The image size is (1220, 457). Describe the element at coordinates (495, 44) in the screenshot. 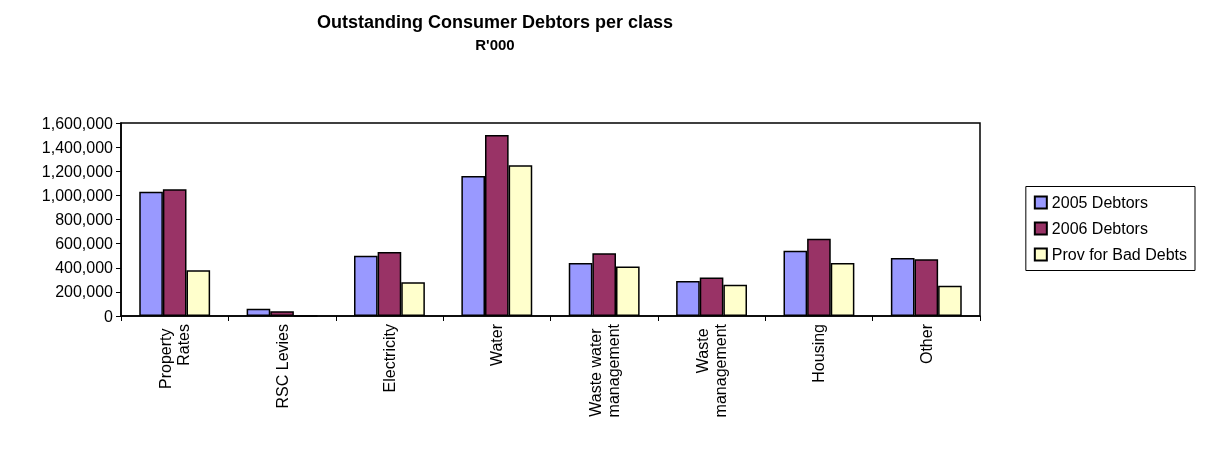

I see `chart-subtitle: R'000` at that location.